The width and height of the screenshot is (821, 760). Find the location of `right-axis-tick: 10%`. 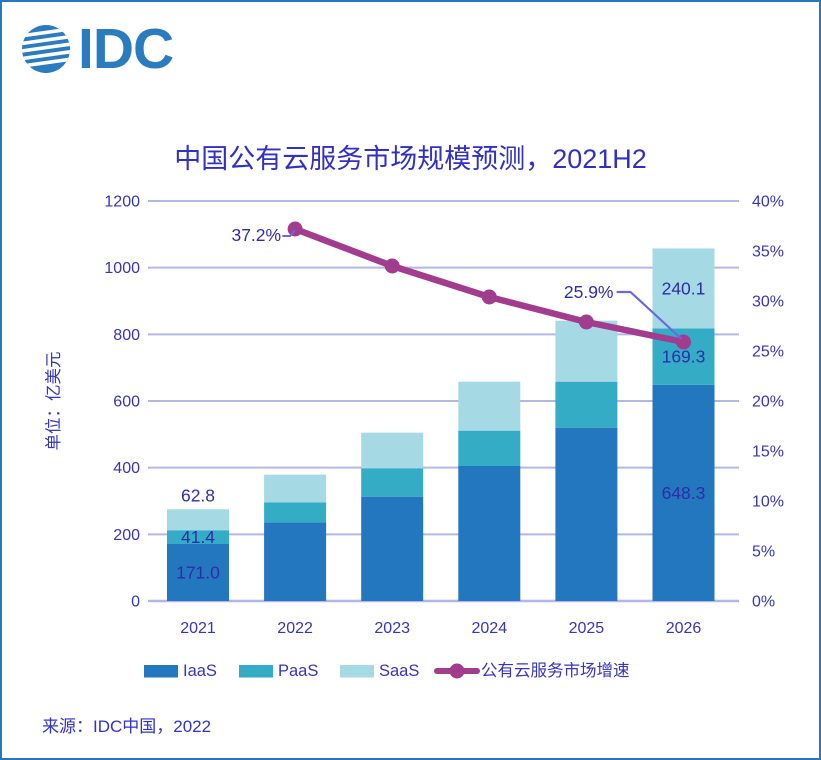

right-axis-tick: 10% is located at coordinates (768, 502).